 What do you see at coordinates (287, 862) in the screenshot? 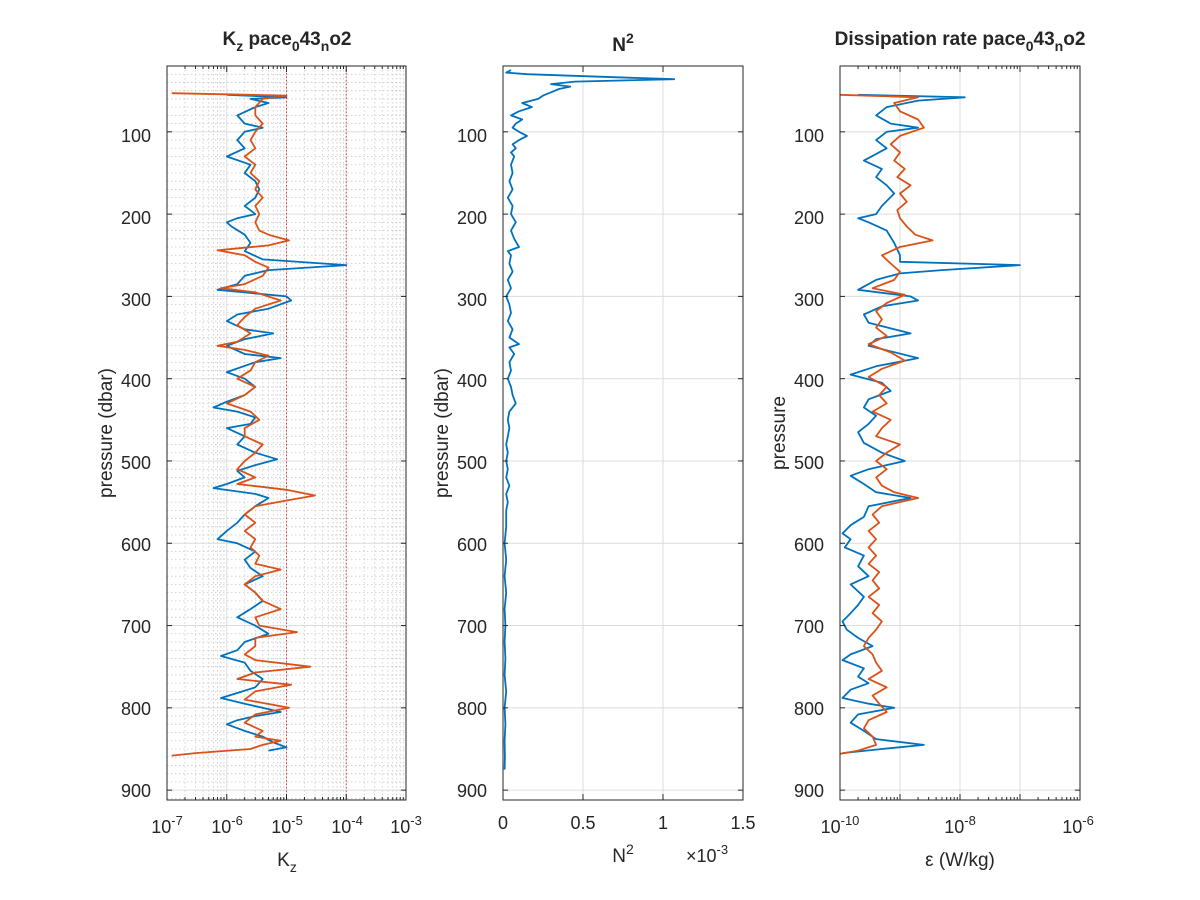
I see `x-axis-label: Kz` at bounding box center [287, 862].